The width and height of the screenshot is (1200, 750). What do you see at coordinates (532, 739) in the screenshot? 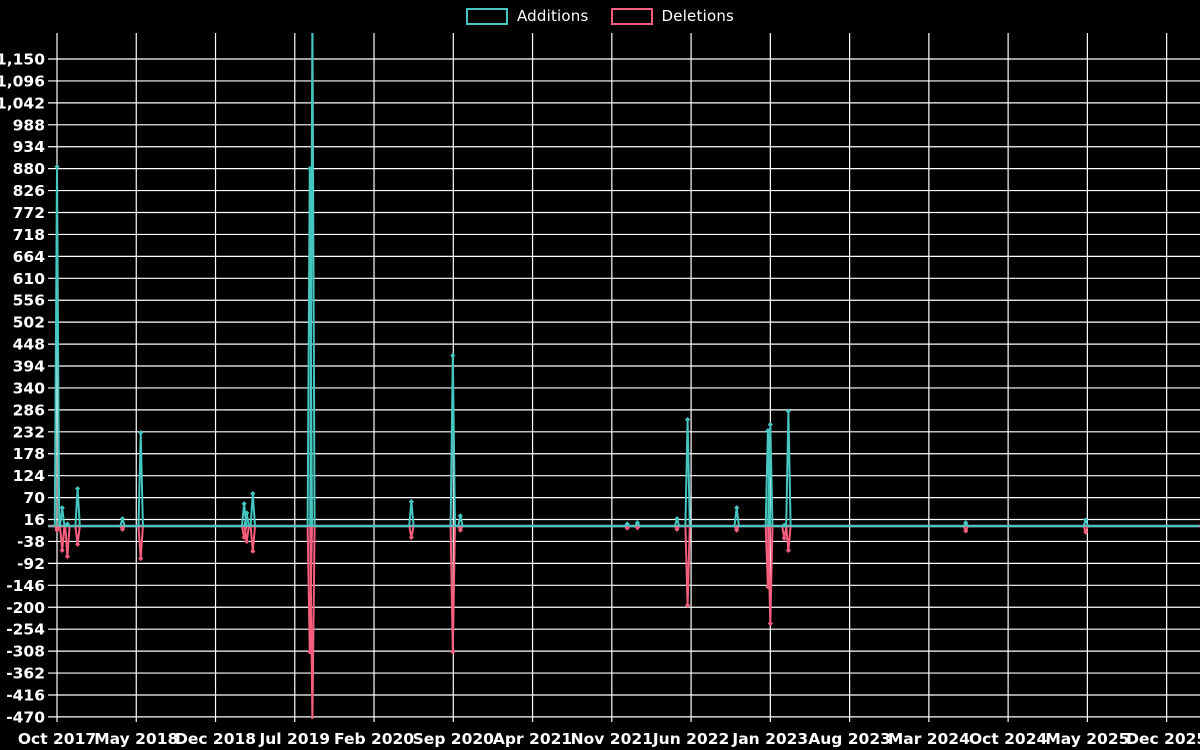
I see `x-tick-label: Apr 2021` at bounding box center [532, 739].